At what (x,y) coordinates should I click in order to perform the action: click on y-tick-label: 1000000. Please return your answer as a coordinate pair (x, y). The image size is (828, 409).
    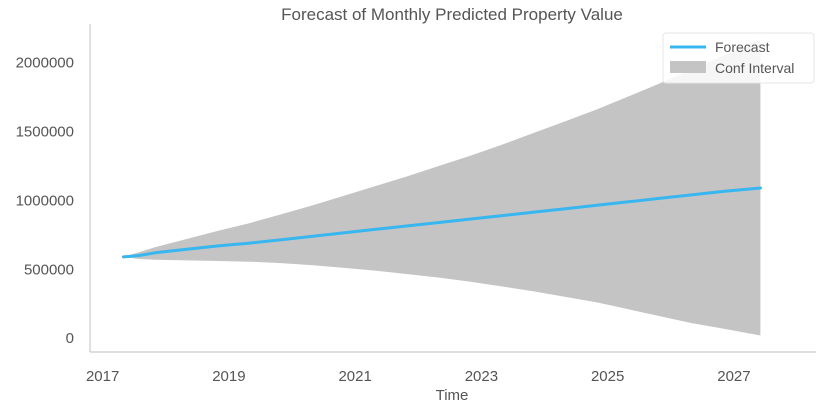
    Looking at the image, I should click on (45, 200).